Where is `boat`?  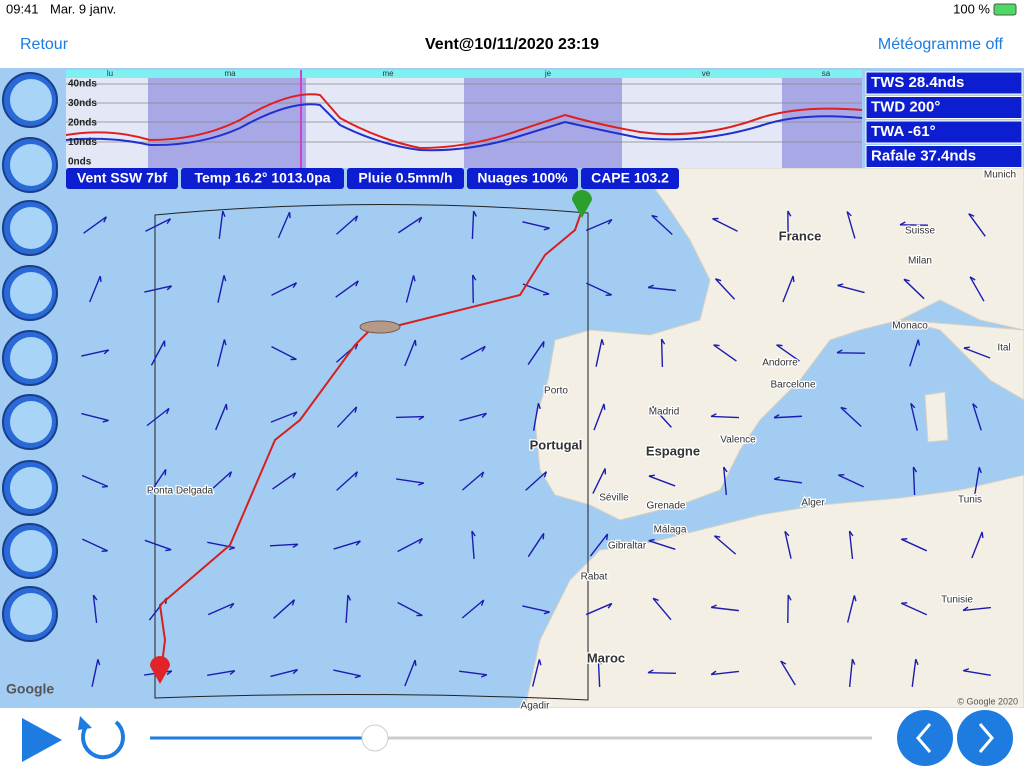
boat is located at coordinates (380, 327).